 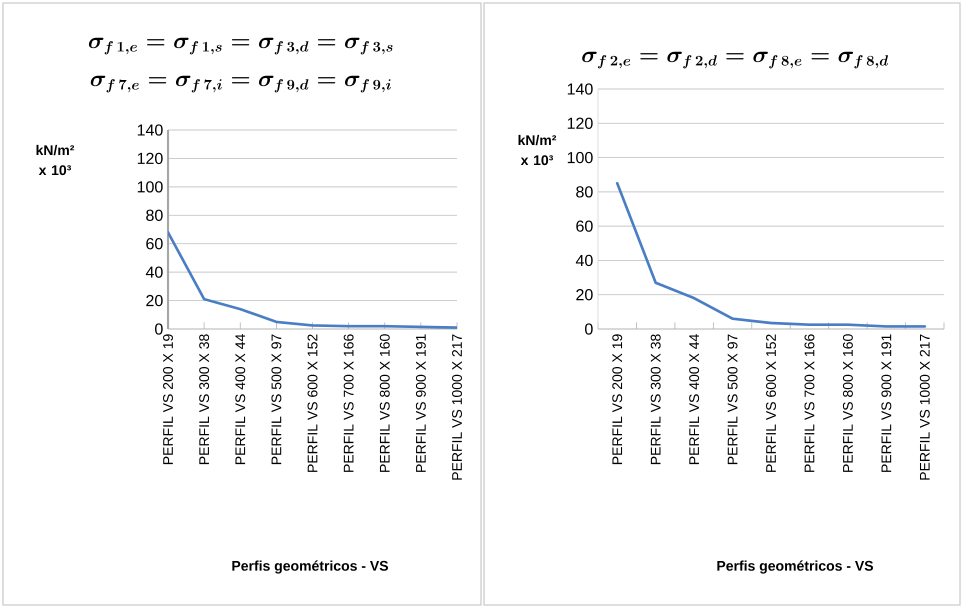 I want to click on line-series, so click(x=771, y=255).